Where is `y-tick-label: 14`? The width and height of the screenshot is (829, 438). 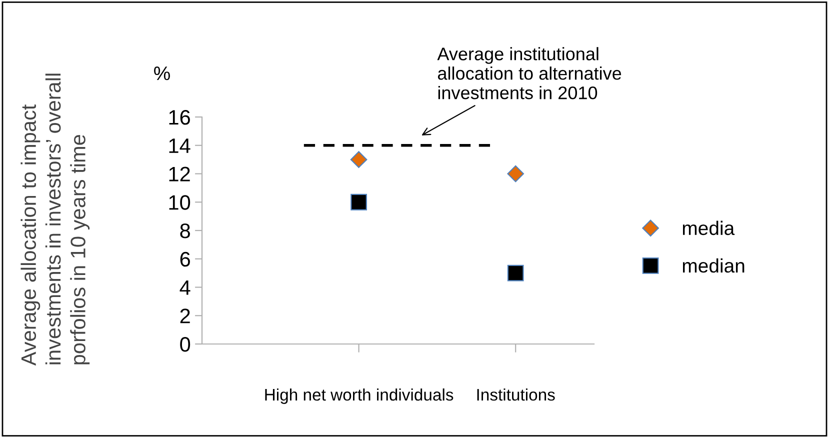
y-tick-label: 14 is located at coordinates (179, 145).